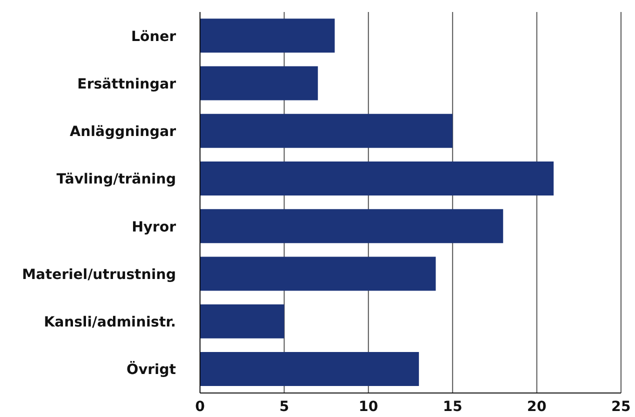 The height and width of the screenshot is (417, 635). What do you see at coordinates (99, 274) in the screenshot?
I see `y-tick-label: Materiel/utrustning` at bounding box center [99, 274].